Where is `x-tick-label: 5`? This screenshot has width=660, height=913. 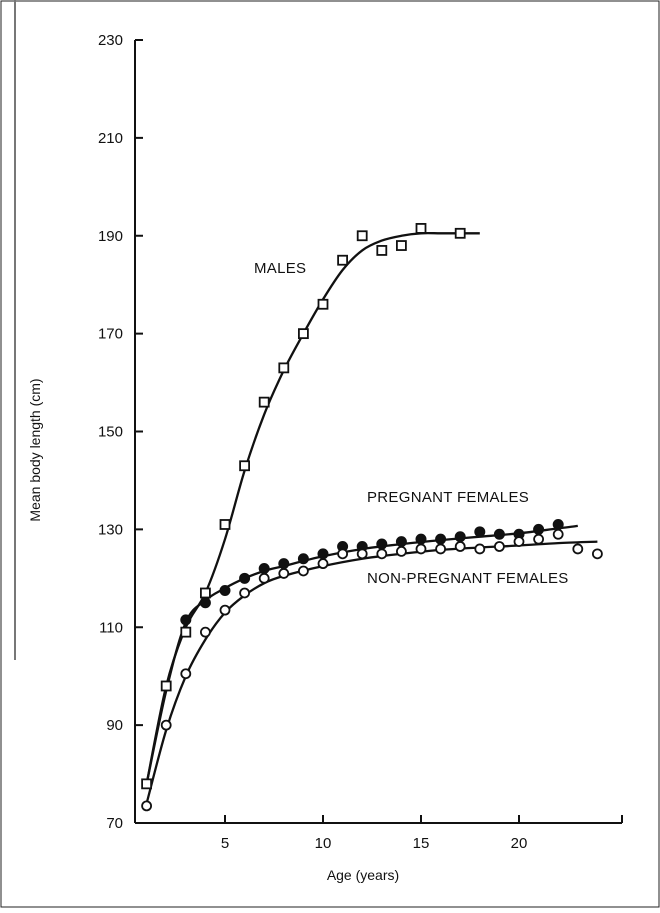
x-tick-label: 5 is located at coordinates (225, 843).